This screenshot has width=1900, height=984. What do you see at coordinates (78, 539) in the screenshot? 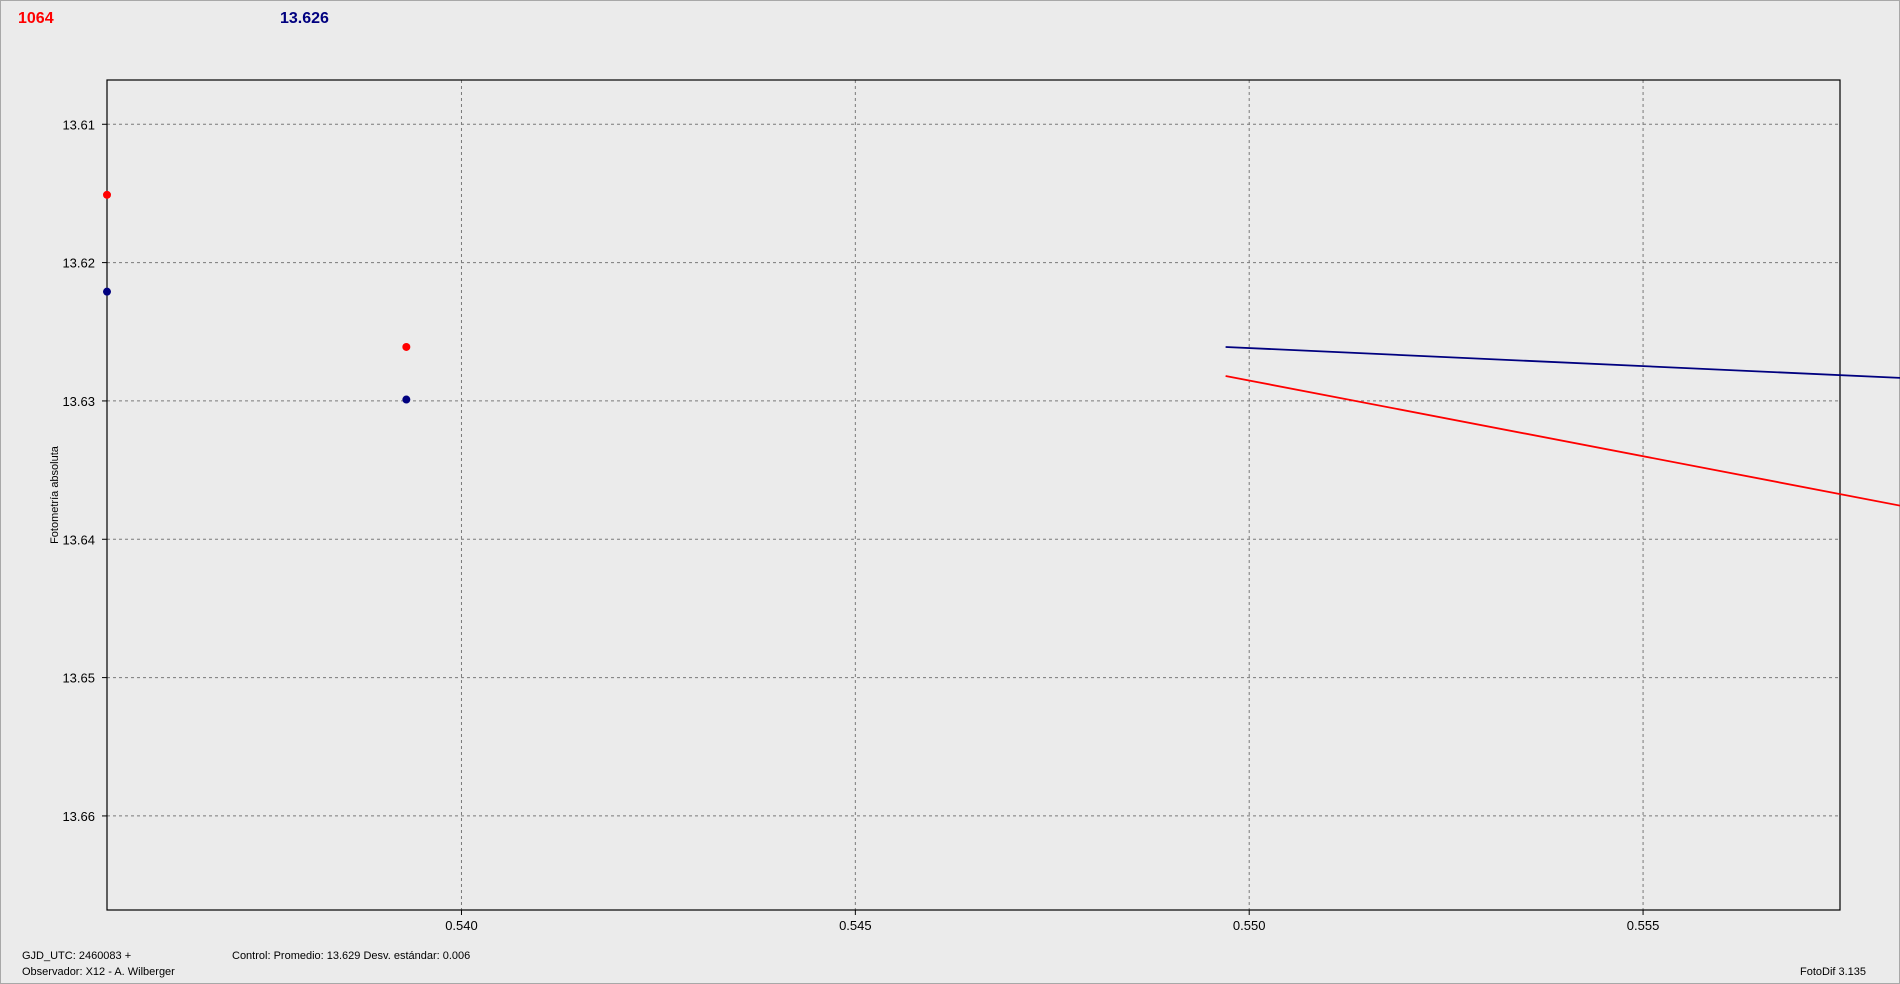
I see `y-tick-label: 13.64` at bounding box center [78, 539].